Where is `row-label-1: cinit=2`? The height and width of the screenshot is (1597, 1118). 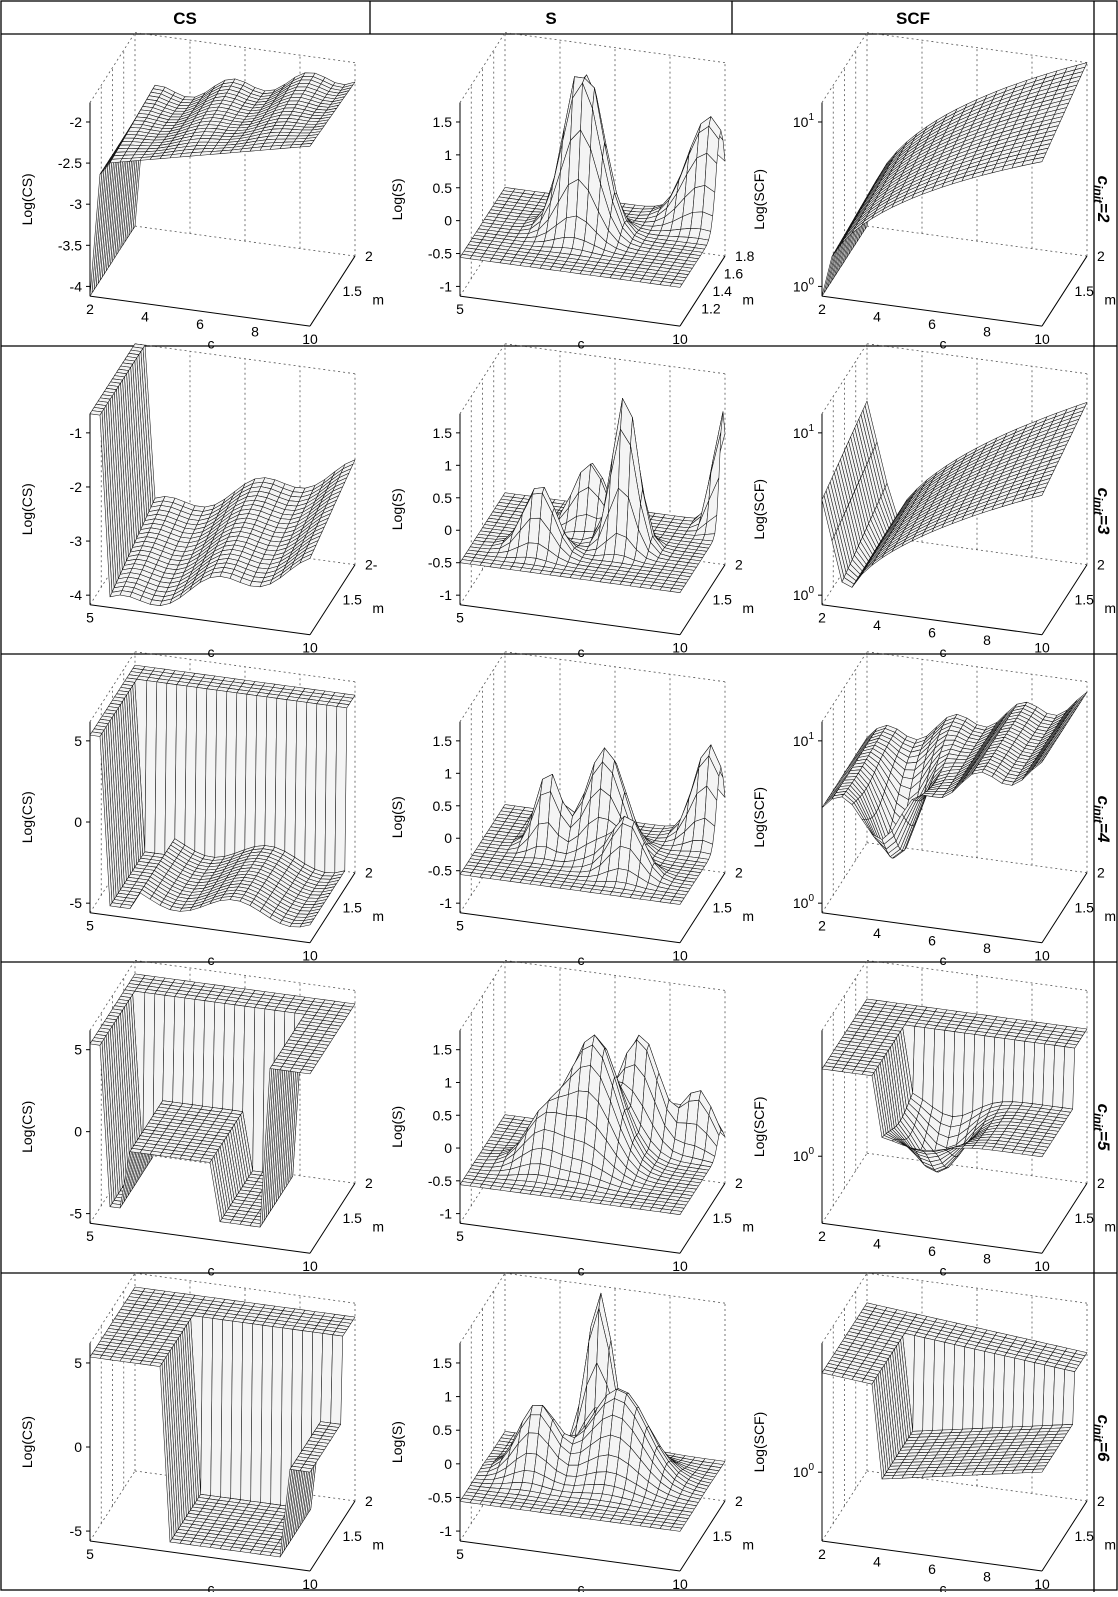
row-label-1: cinit=2 is located at coordinates (1102, 199).